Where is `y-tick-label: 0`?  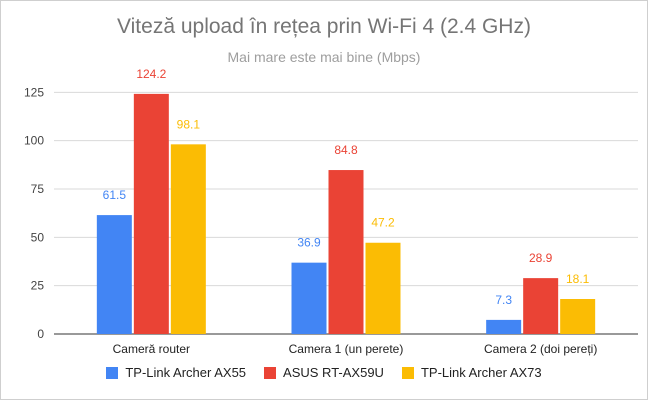 y-tick-label: 0 is located at coordinates (40, 334).